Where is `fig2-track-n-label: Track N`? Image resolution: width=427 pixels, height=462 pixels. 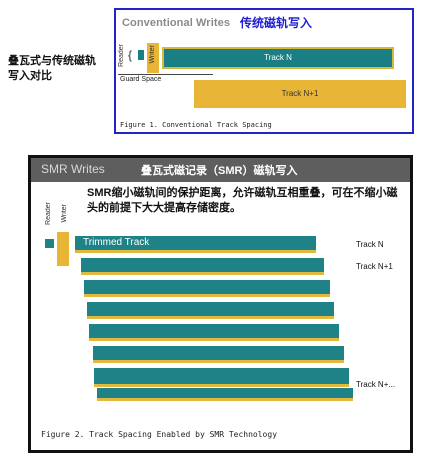 fig2-track-n-label: Track N is located at coordinates (370, 244).